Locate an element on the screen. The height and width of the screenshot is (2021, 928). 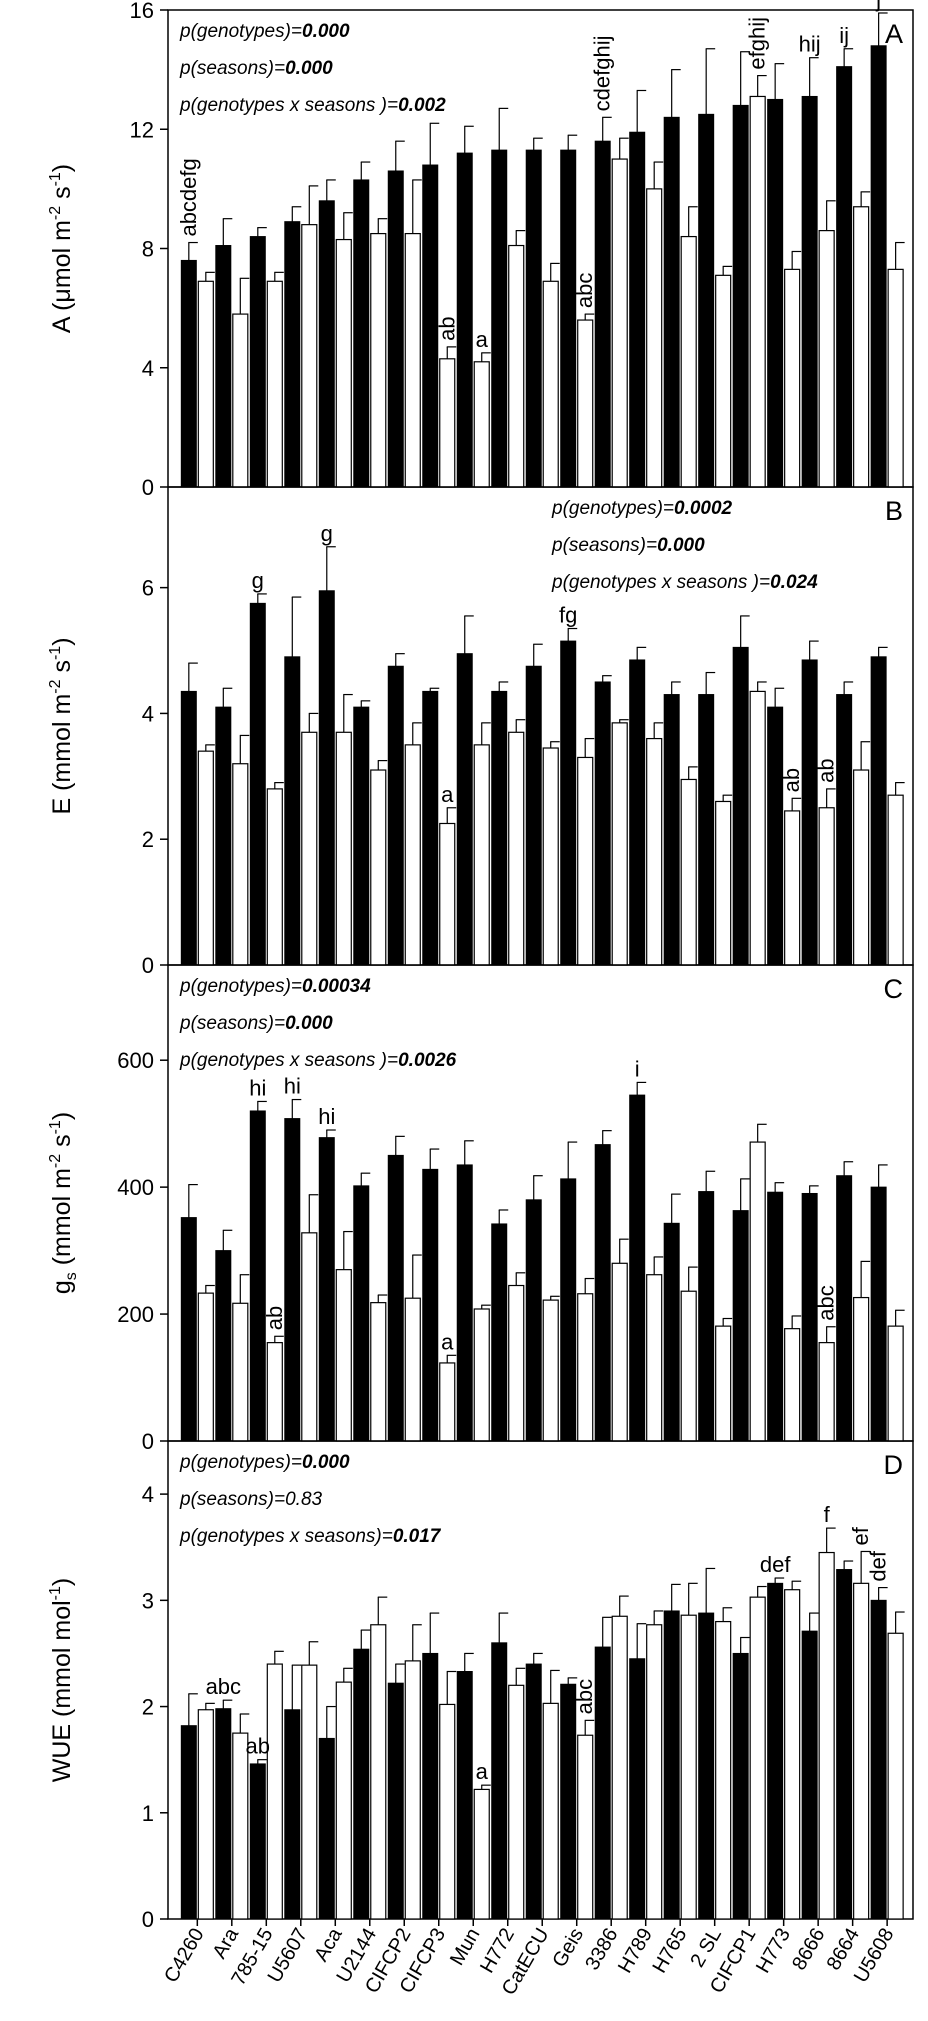
bar-C-open-Mun is located at coordinates (481, 1375).